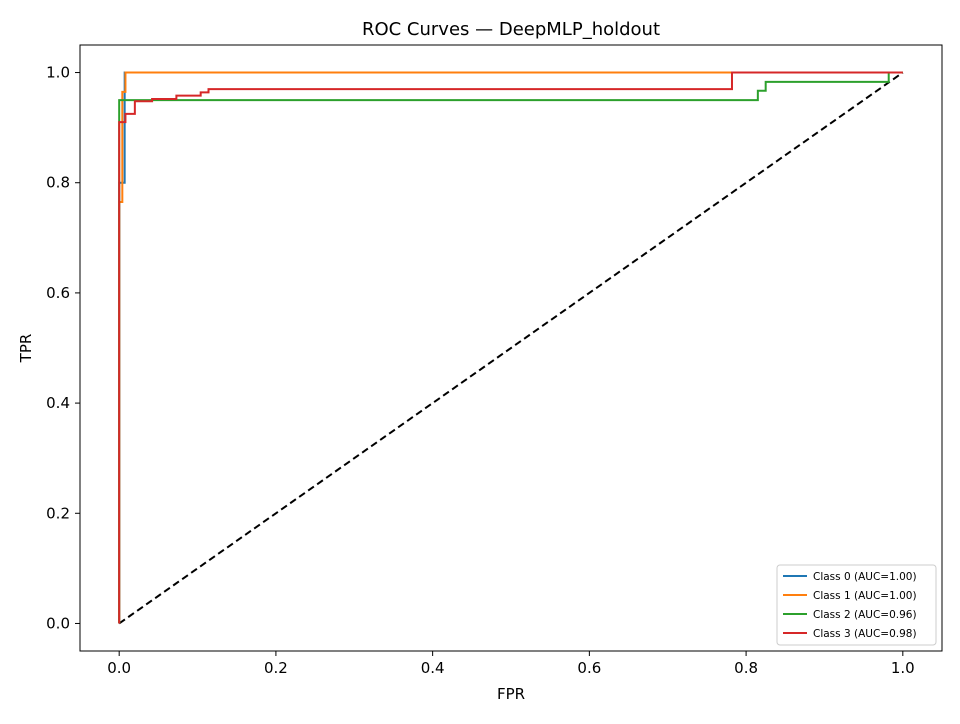 Image resolution: width=960 pixels, height=724 pixels. Describe the element at coordinates (119, 668) in the screenshot. I see `x-tick-label: 0.0` at that location.